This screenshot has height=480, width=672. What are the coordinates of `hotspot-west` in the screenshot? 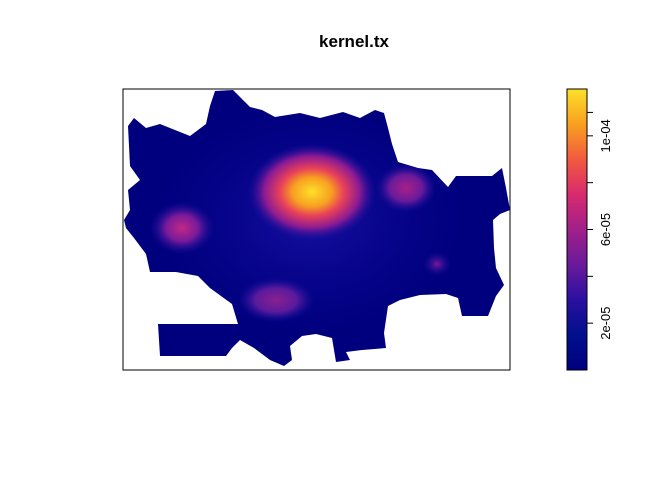 It's located at (182, 228).